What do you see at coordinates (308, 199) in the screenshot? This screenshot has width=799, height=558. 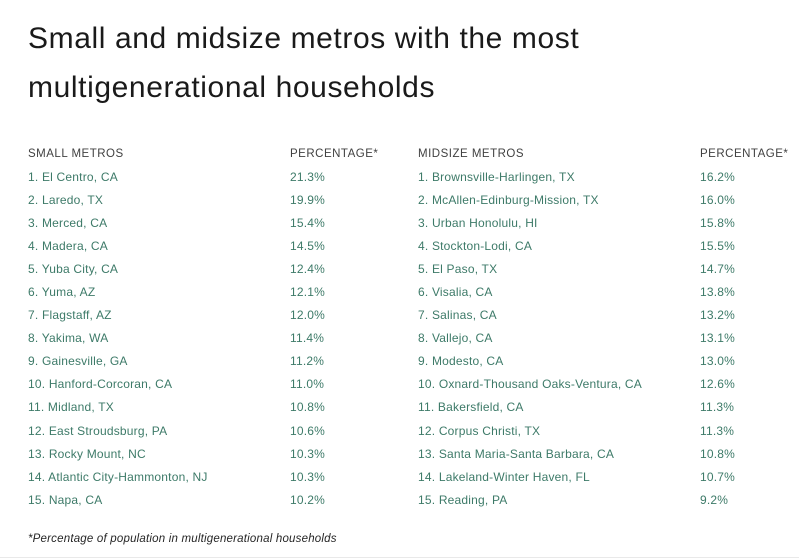 I see `percentage-value: 19.9%` at bounding box center [308, 199].